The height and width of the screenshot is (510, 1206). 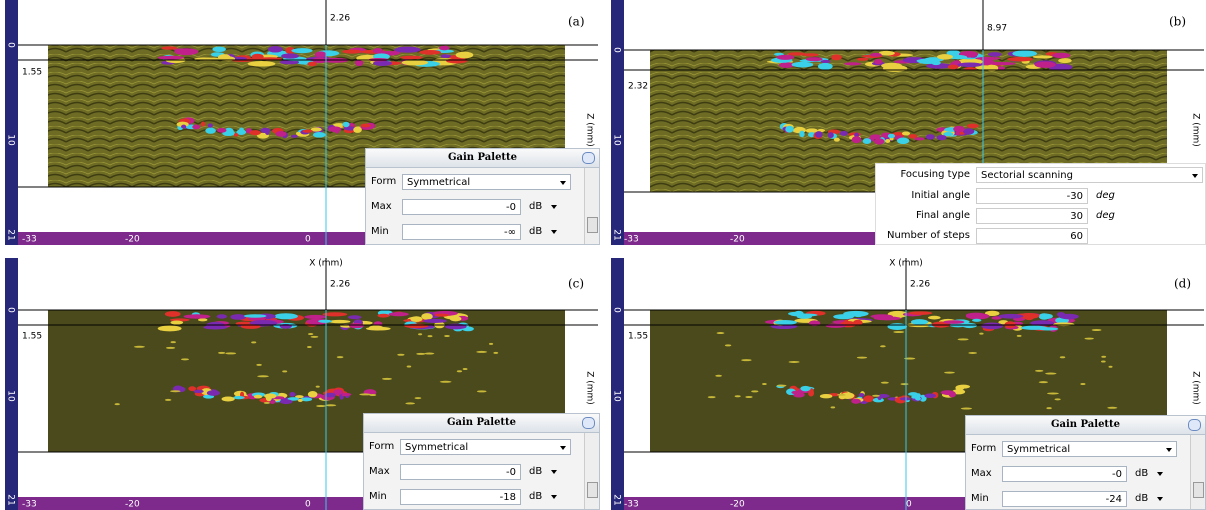 I want to click on focusing-type-select: Sectorial scanning, so click(x=1089, y=175).